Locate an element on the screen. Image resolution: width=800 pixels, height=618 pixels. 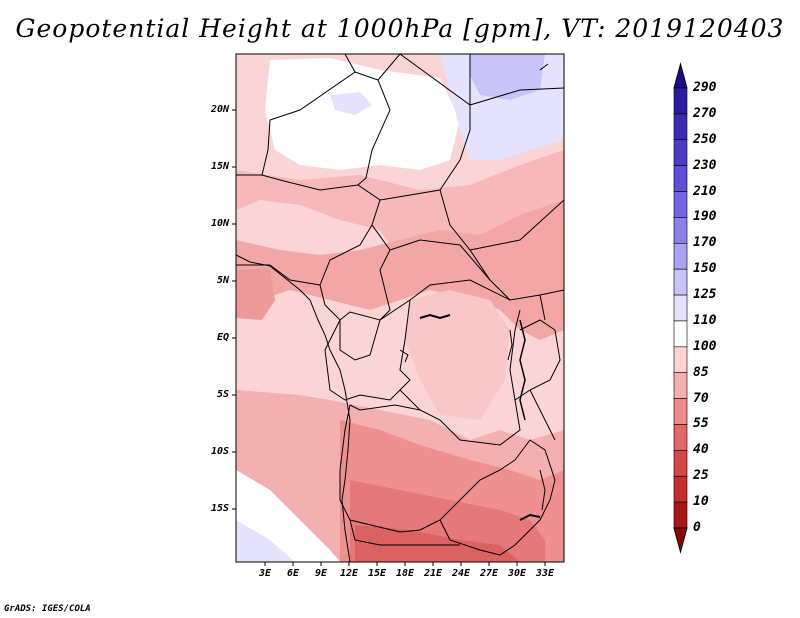
colorbar-label: 100 is located at coordinates (705, 346).